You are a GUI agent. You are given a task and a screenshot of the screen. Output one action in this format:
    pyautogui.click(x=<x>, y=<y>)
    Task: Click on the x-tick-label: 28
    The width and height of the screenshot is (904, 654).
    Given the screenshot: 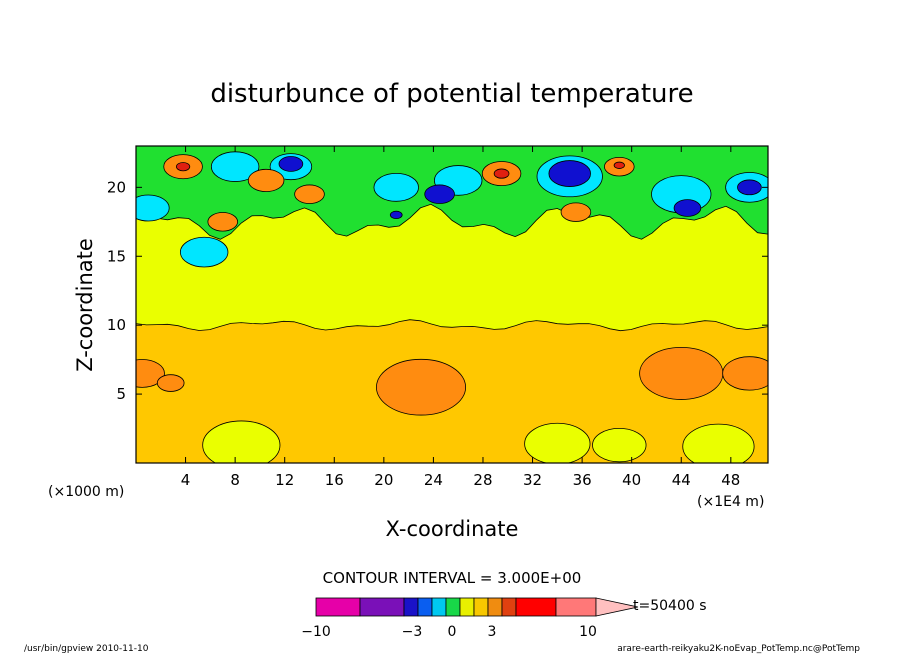 What is the action you would take?
    pyautogui.click(x=482, y=480)
    